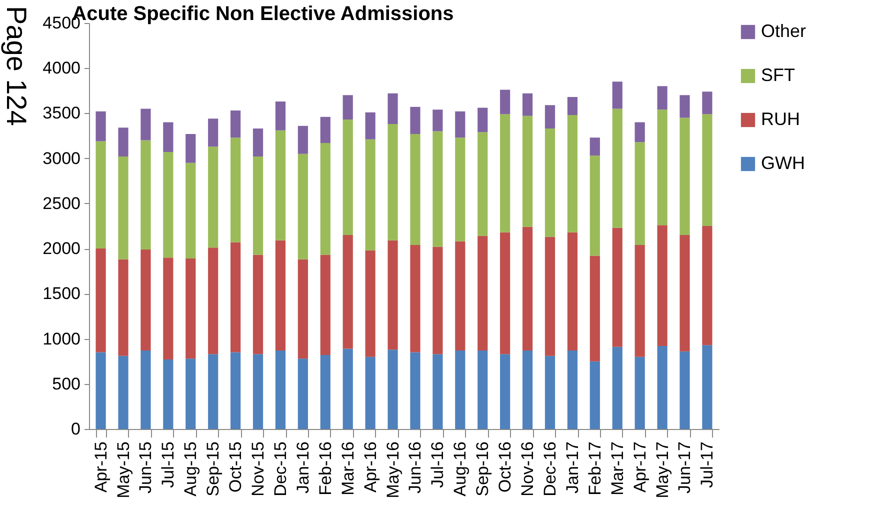 This screenshot has height=512, width=873. I want to click on y-tick-label: 0, so click(75, 429).